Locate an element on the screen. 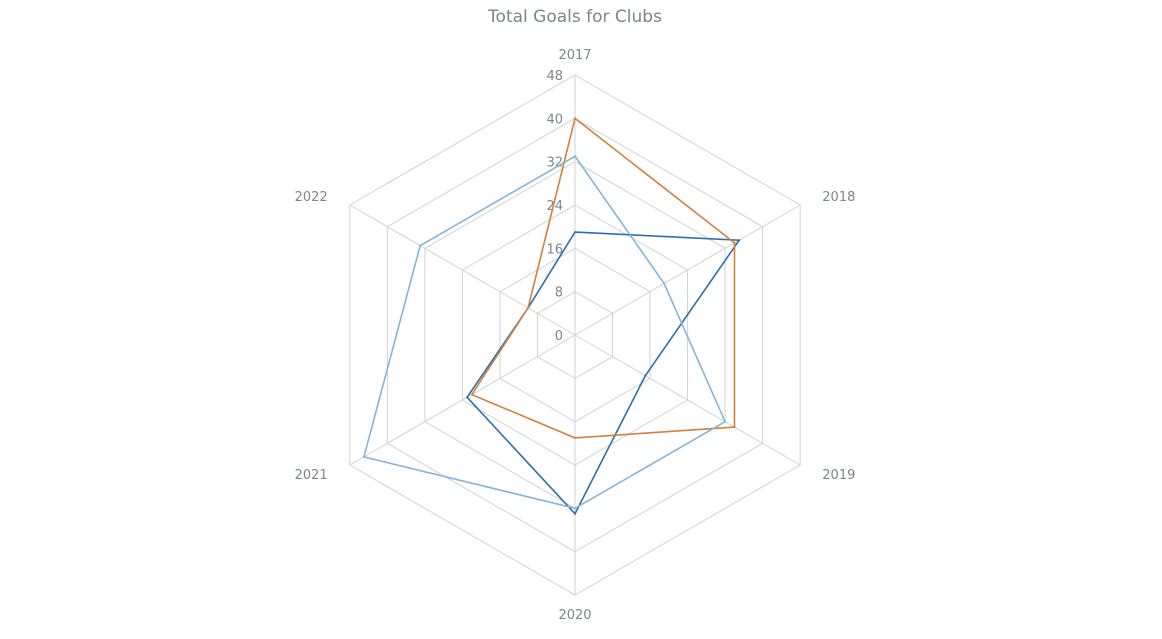 The image size is (1162, 639). chart-title: Total Goals for Clubs is located at coordinates (575, 17).